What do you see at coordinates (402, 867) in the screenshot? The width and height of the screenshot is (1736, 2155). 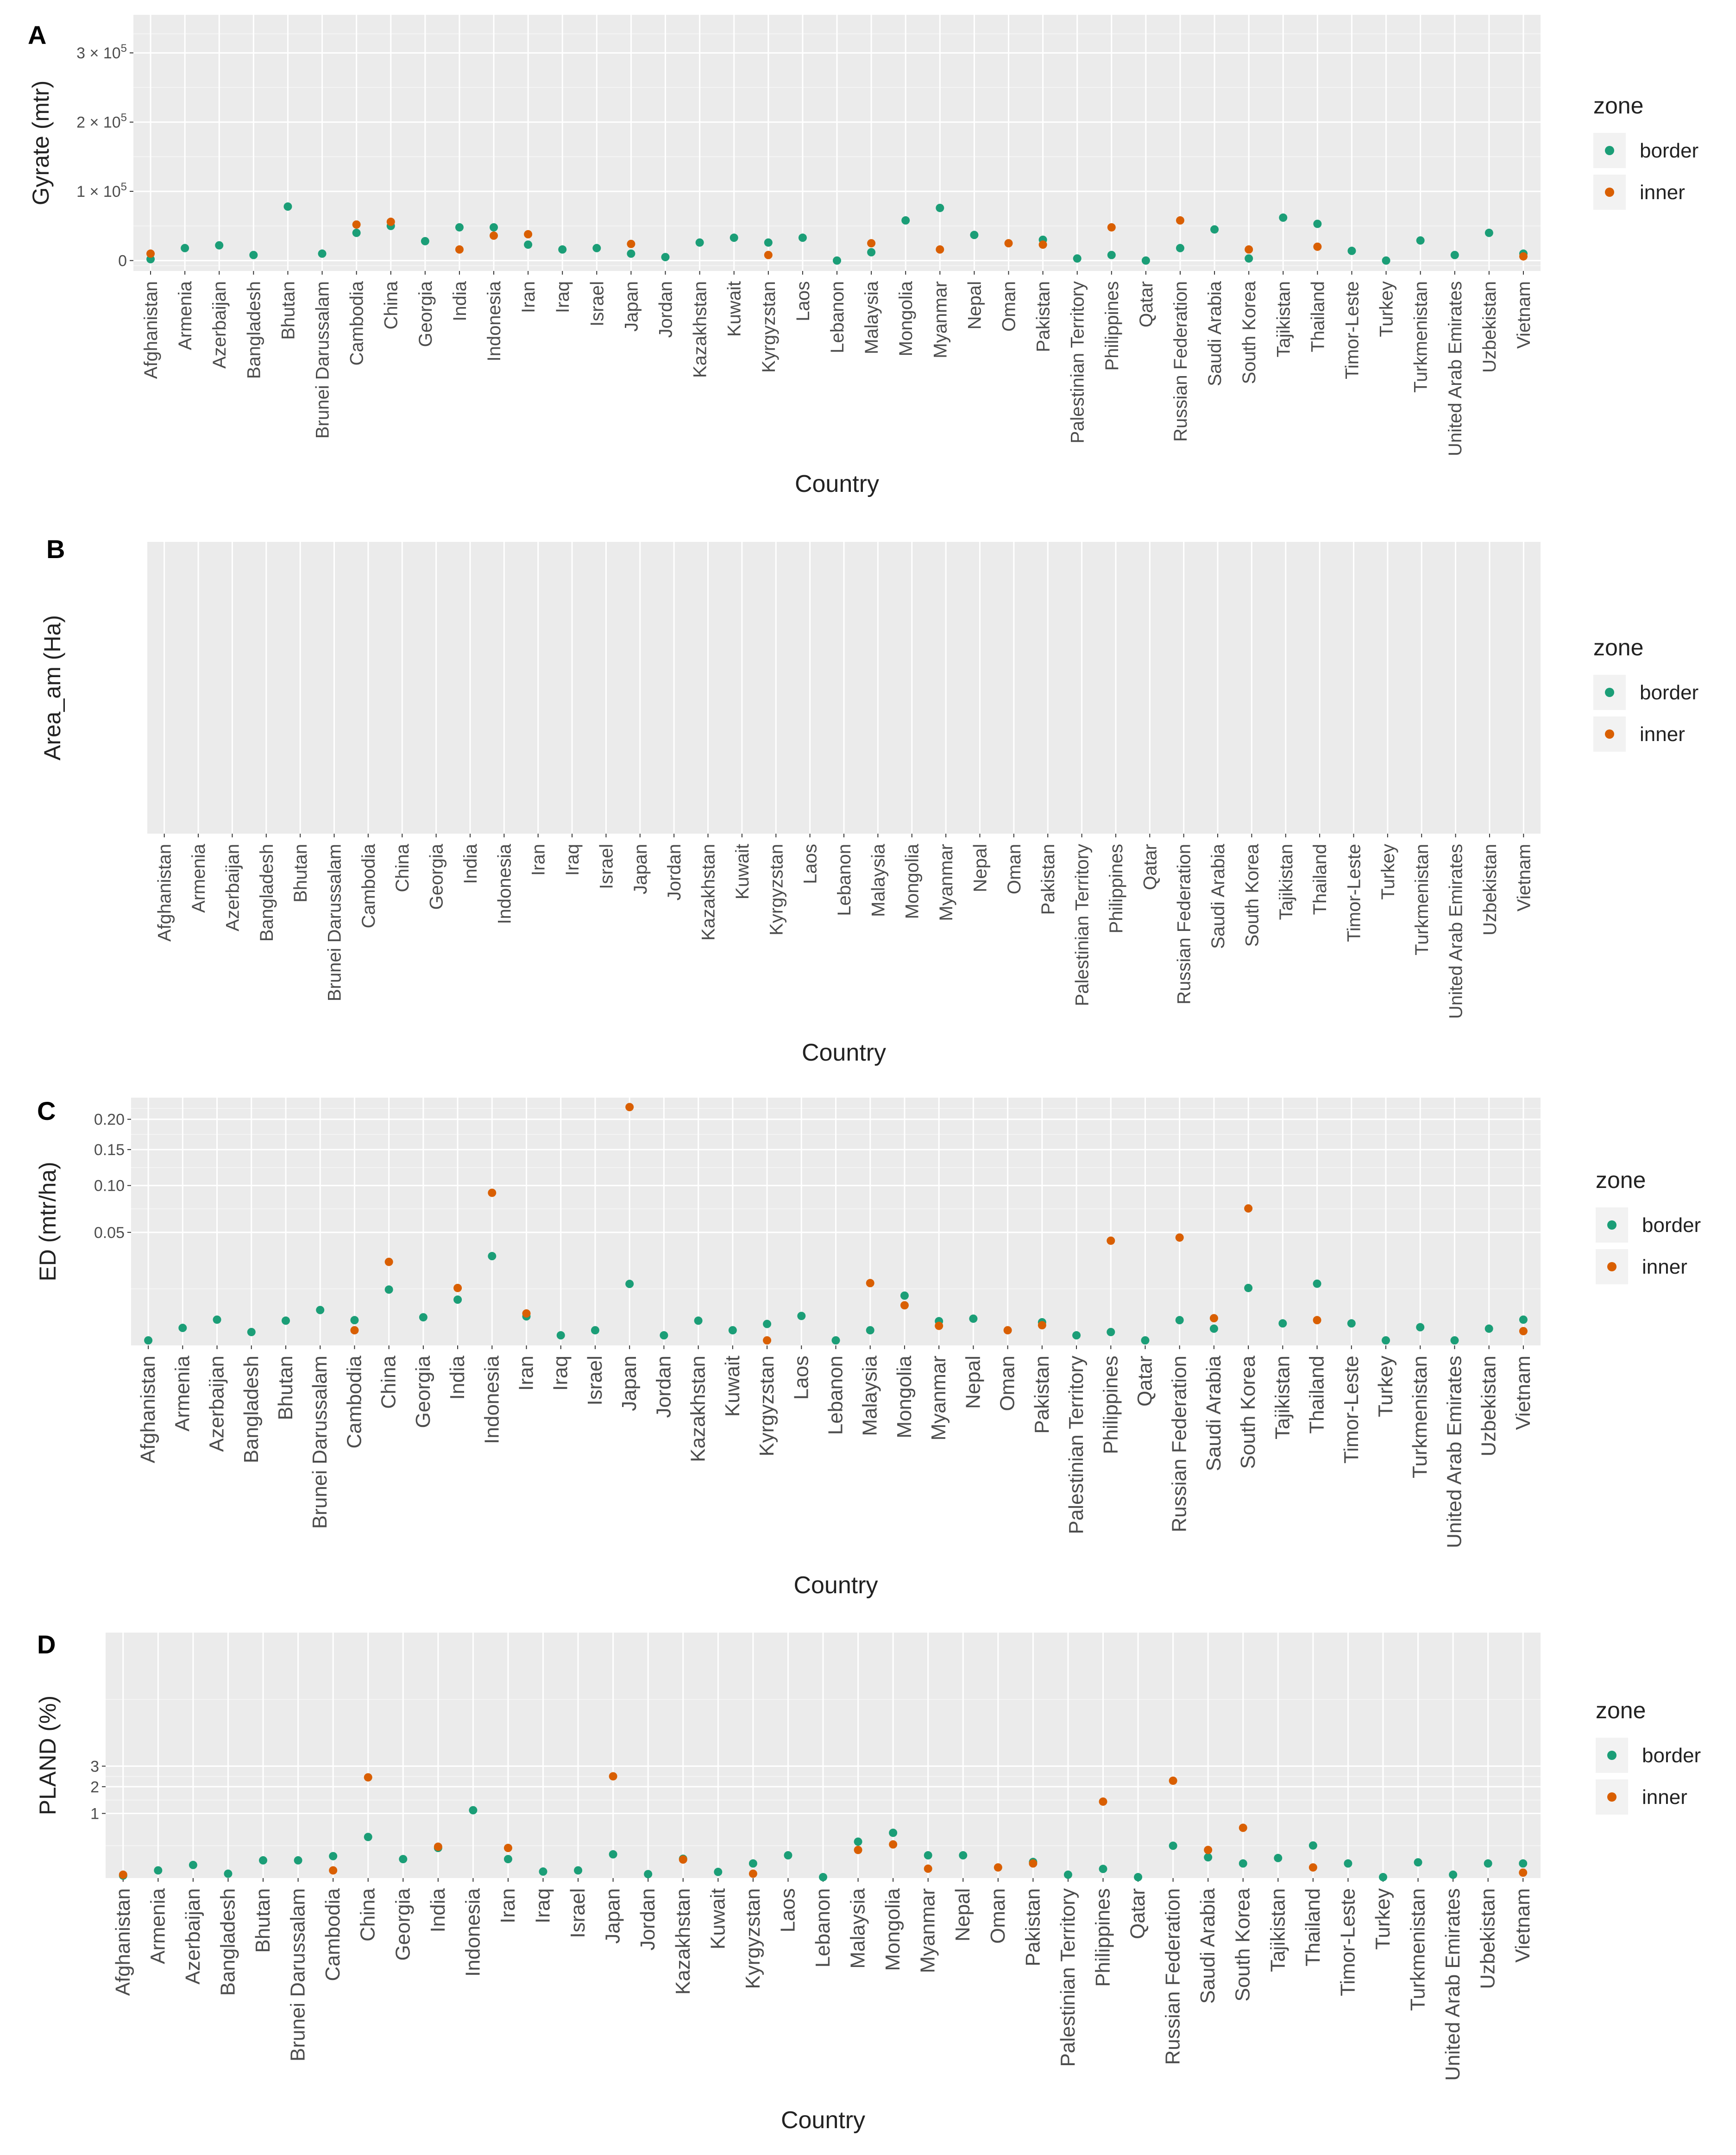 I see `x-tick-label-china: China` at bounding box center [402, 867].